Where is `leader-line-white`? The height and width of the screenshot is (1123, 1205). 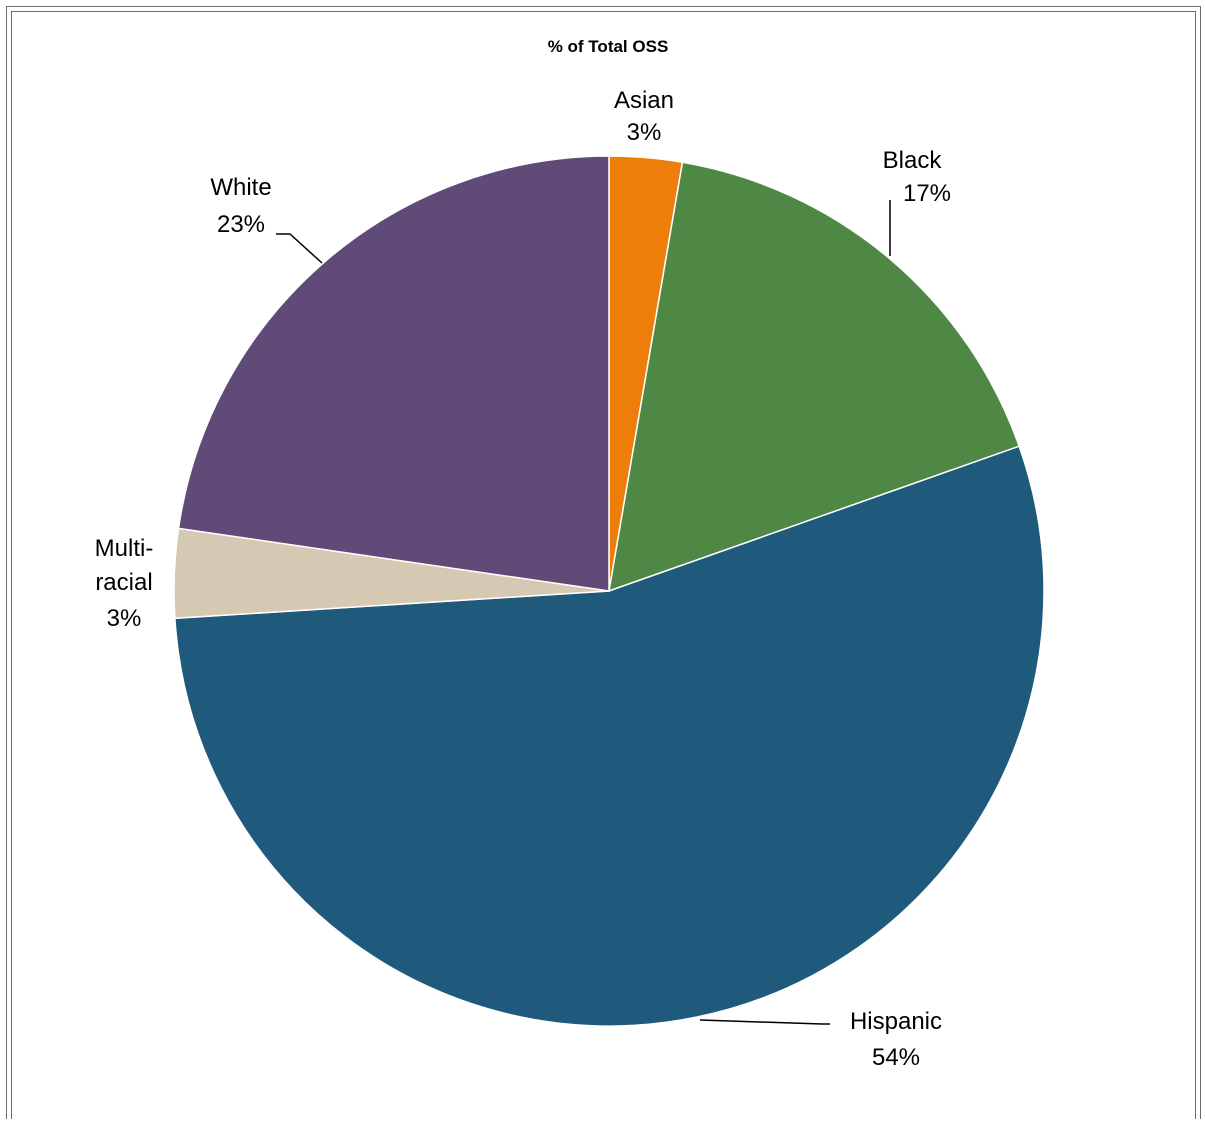 leader-line-white is located at coordinates (299, 248).